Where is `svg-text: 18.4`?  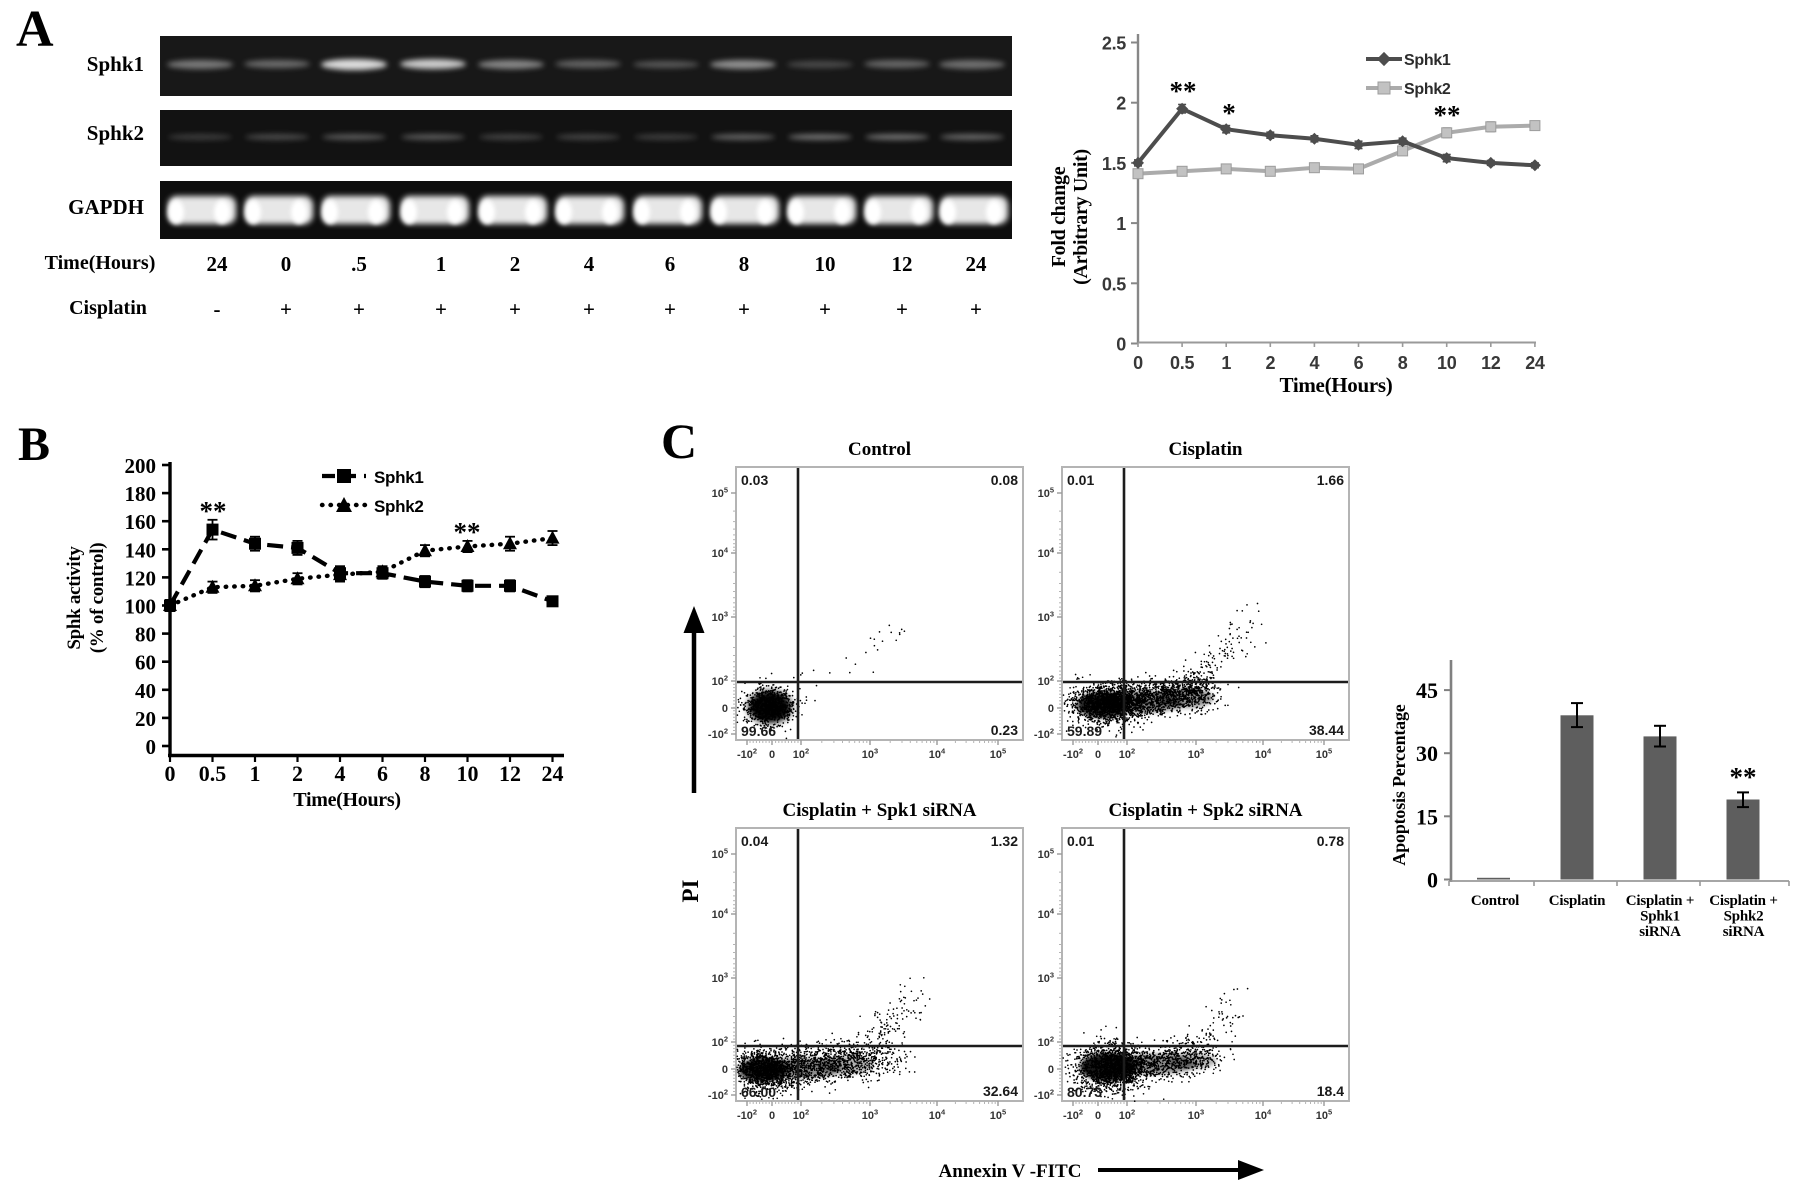 svg-text: 18.4 is located at coordinates (1330, 1091).